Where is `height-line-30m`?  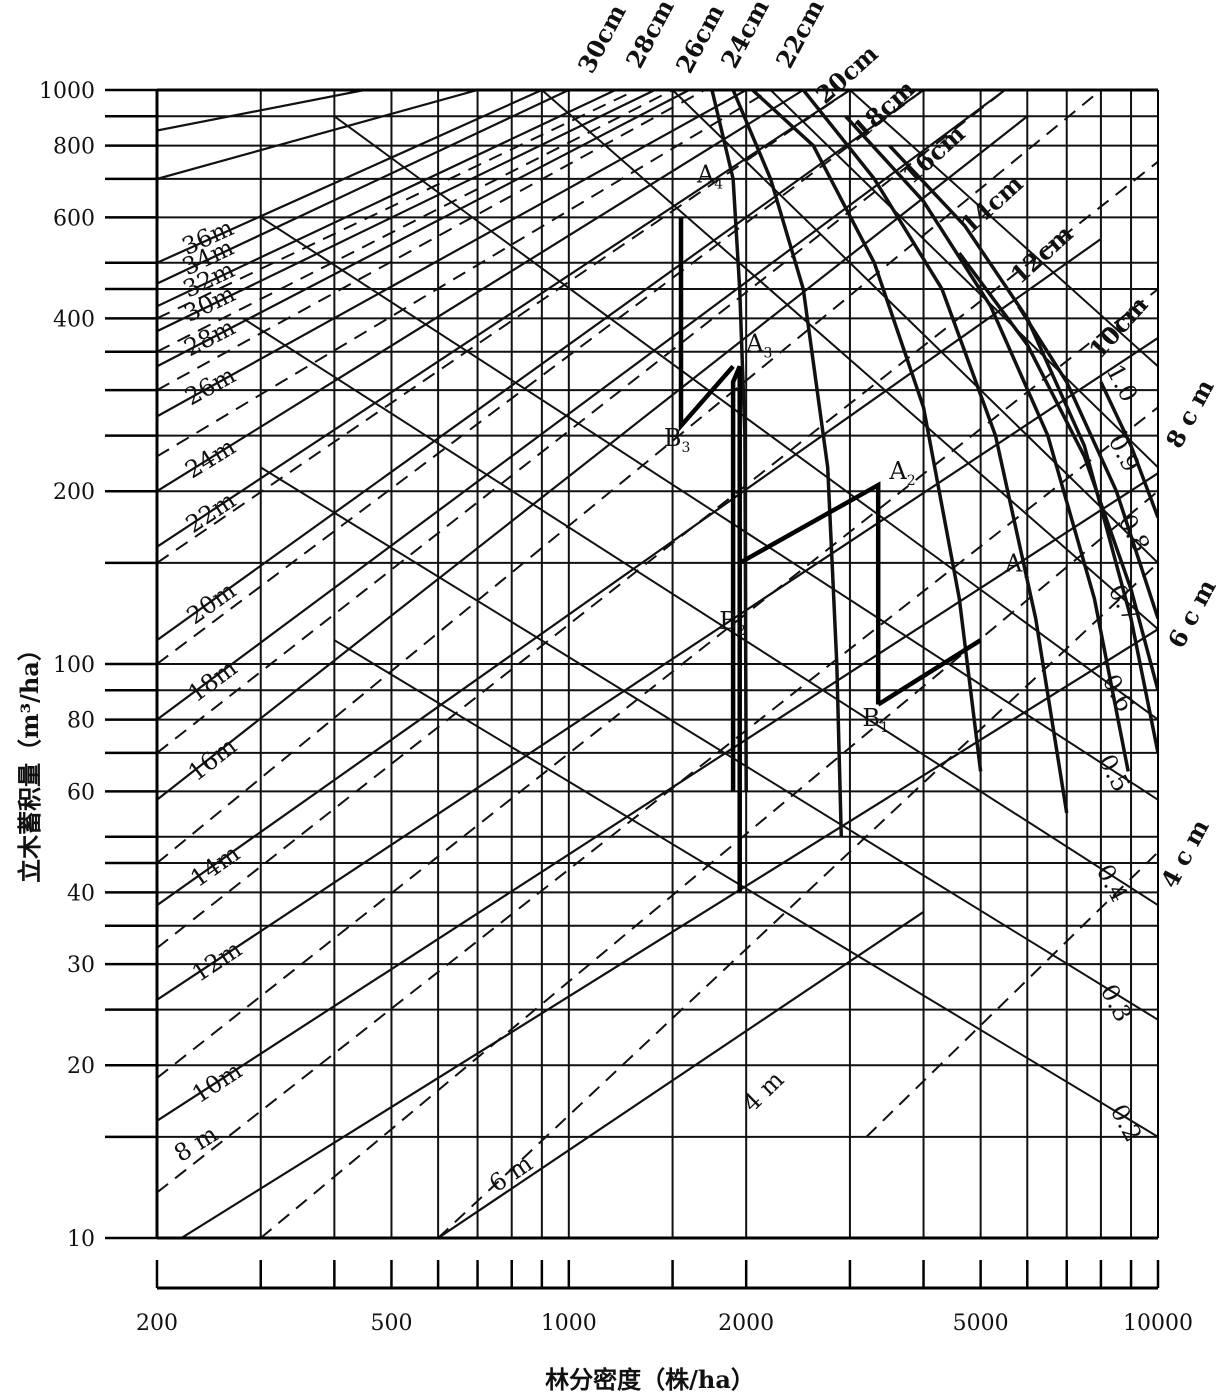 height-line-30m is located at coordinates (406, 211).